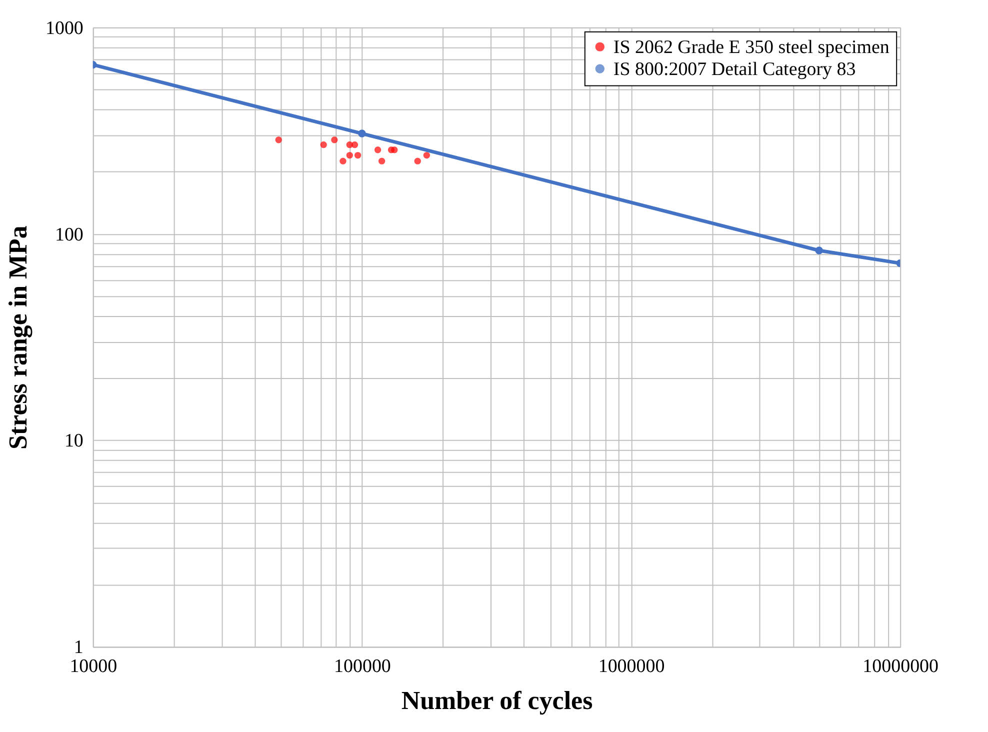 The image size is (988, 732). I want to click on y-tick-label: 1, so click(79, 647).